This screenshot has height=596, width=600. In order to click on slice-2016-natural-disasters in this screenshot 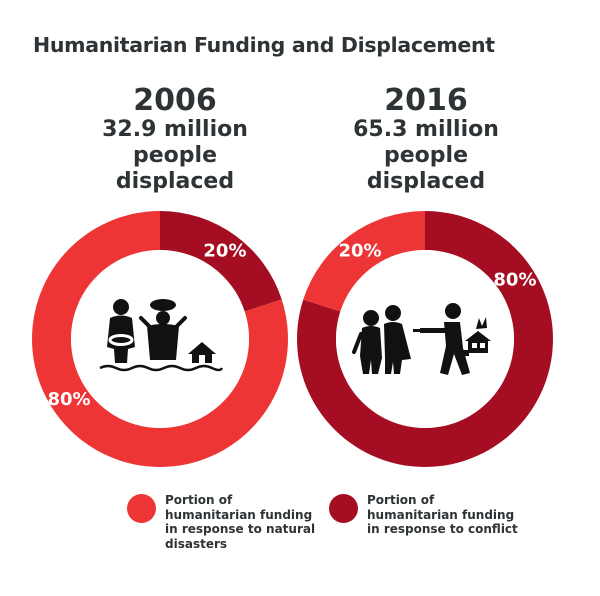, I will do `click(364, 261)`.